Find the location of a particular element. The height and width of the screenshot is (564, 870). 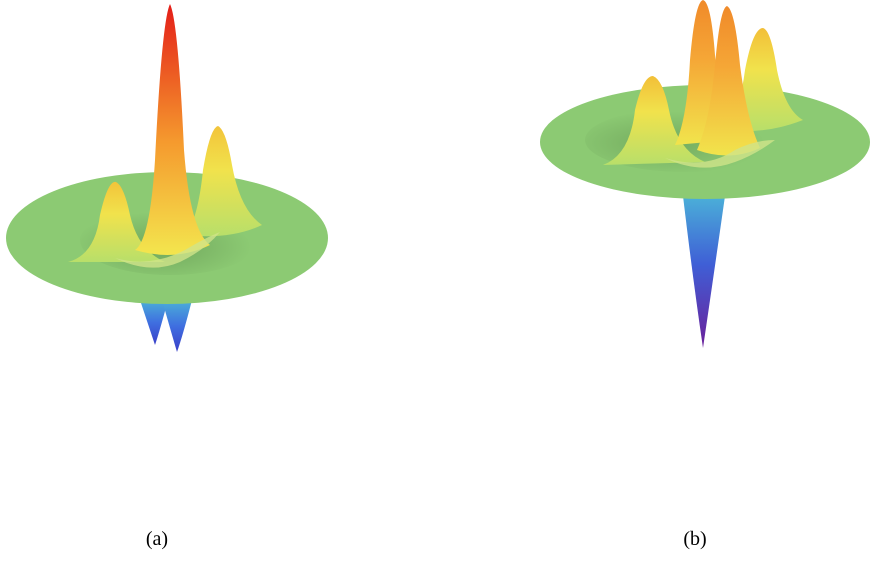

trough-a-right is located at coordinates (177, 326).